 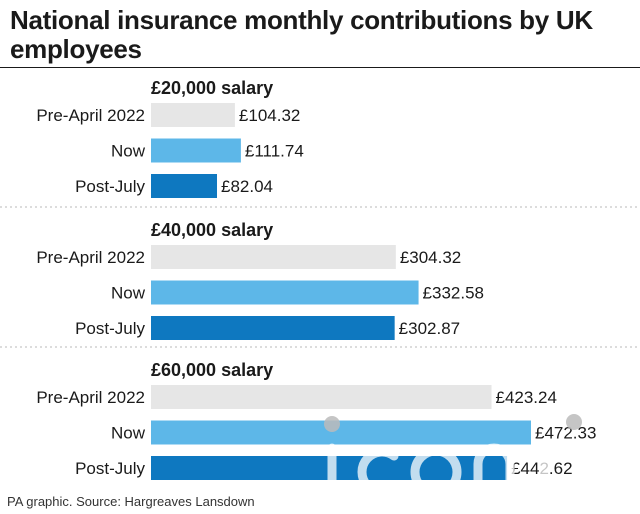 What do you see at coordinates (453, 293) in the screenshot?
I see `value-label: £332.58` at bounding box center [453, 293].